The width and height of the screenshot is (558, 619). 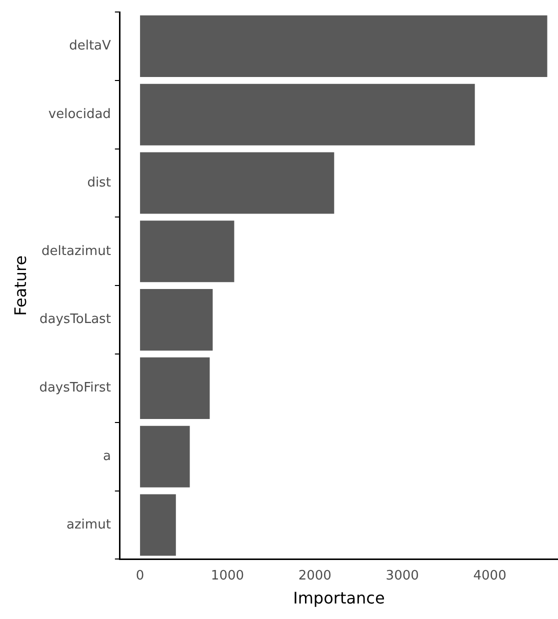 I want to click on y-tick-label: velocidad, so click(x=79, y=114).